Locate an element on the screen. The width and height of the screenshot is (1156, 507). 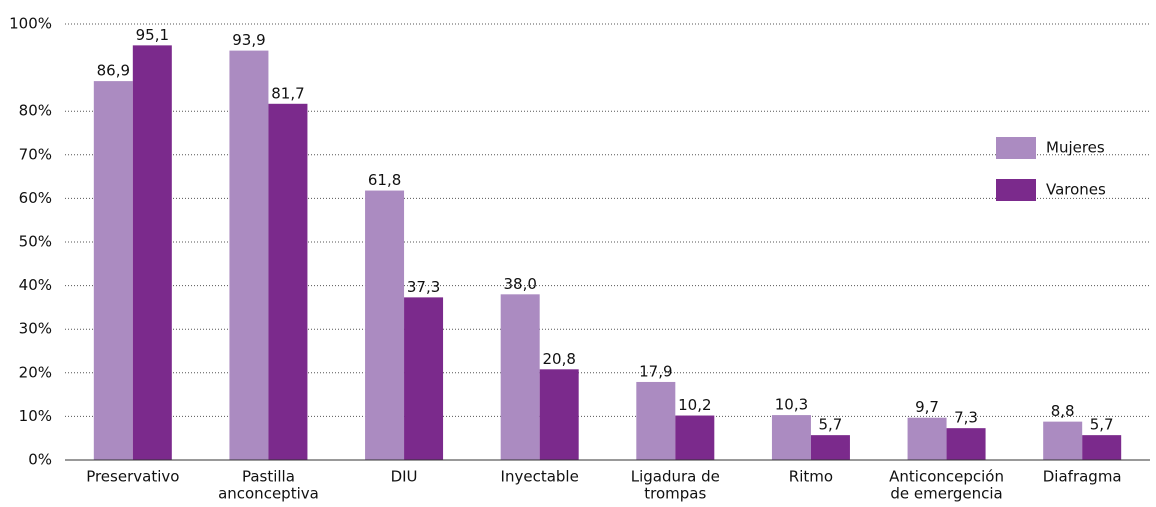
x-tick-label: Preservativo is located at coordinates (132, 477).